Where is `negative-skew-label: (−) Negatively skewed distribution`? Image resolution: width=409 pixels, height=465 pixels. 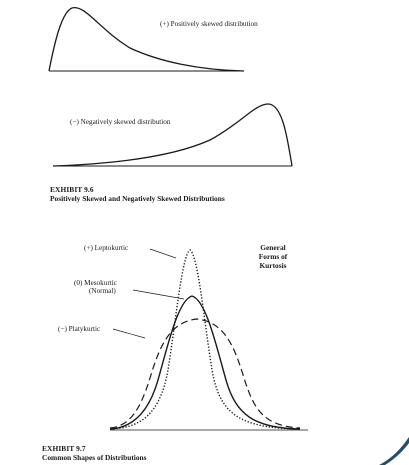
negative-skew-label: (−) Negatively skewed distribution is located at coordinates (120, 122).